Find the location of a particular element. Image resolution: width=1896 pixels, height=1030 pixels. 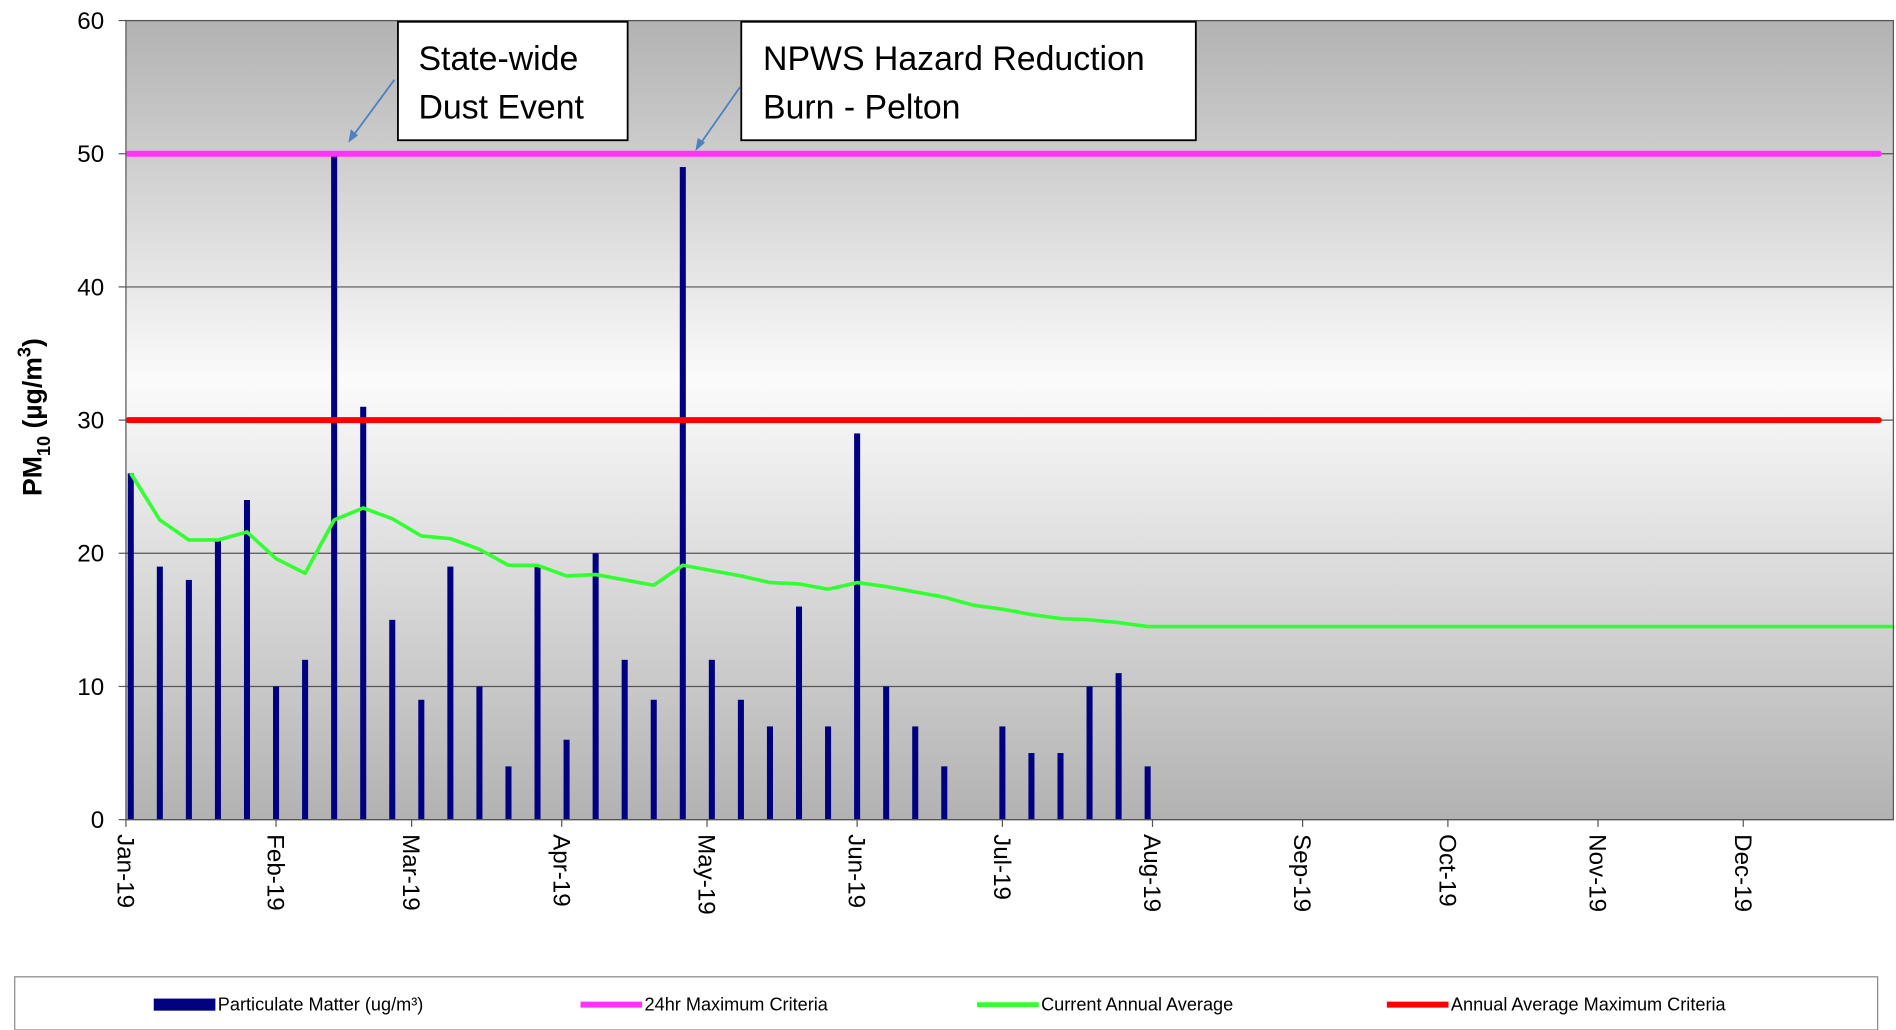

x-tick-label: Nov-19 is located at coordinates (1597, 873).